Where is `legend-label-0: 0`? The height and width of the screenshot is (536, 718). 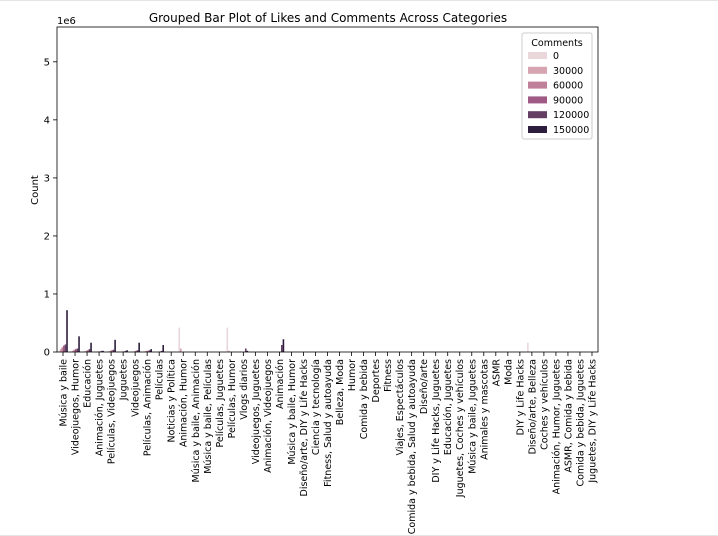
legend-label-0: 0 is located at coordinates (556, 56).